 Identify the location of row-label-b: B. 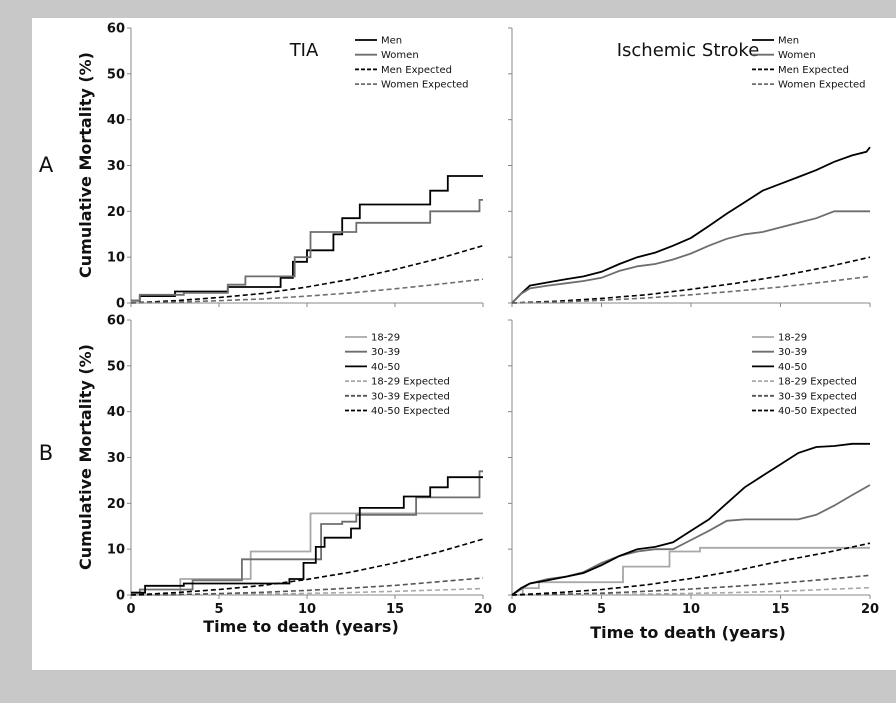
(46, 453).